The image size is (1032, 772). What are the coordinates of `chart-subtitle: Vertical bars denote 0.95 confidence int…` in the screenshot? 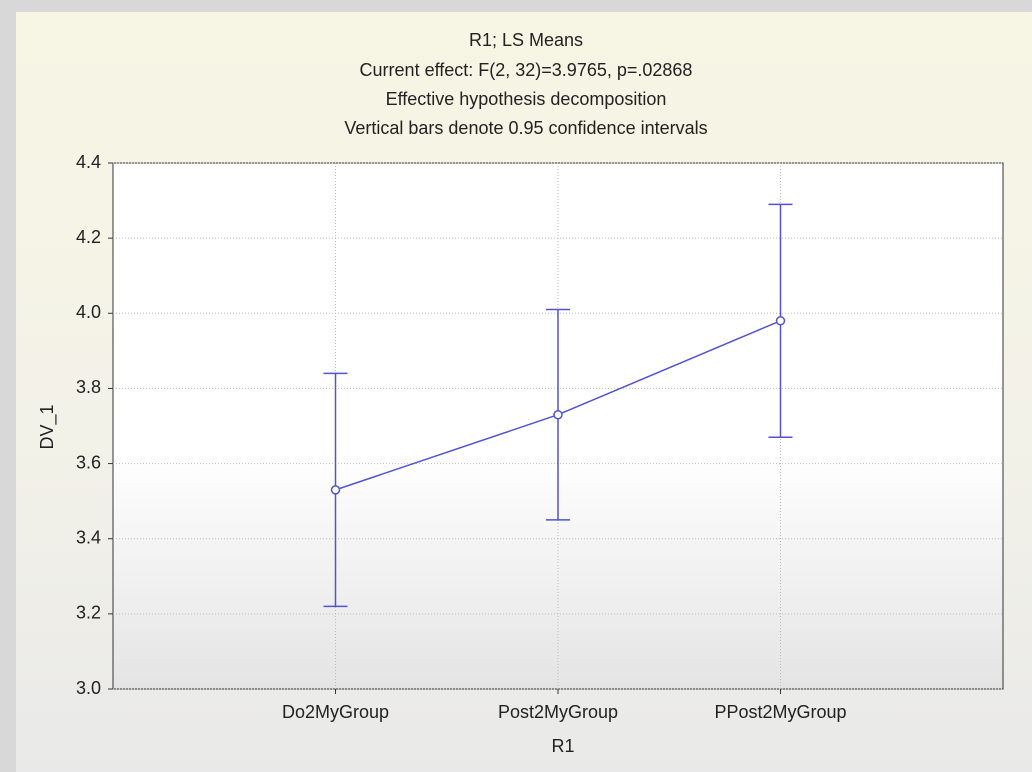 It's located at (525, 128).